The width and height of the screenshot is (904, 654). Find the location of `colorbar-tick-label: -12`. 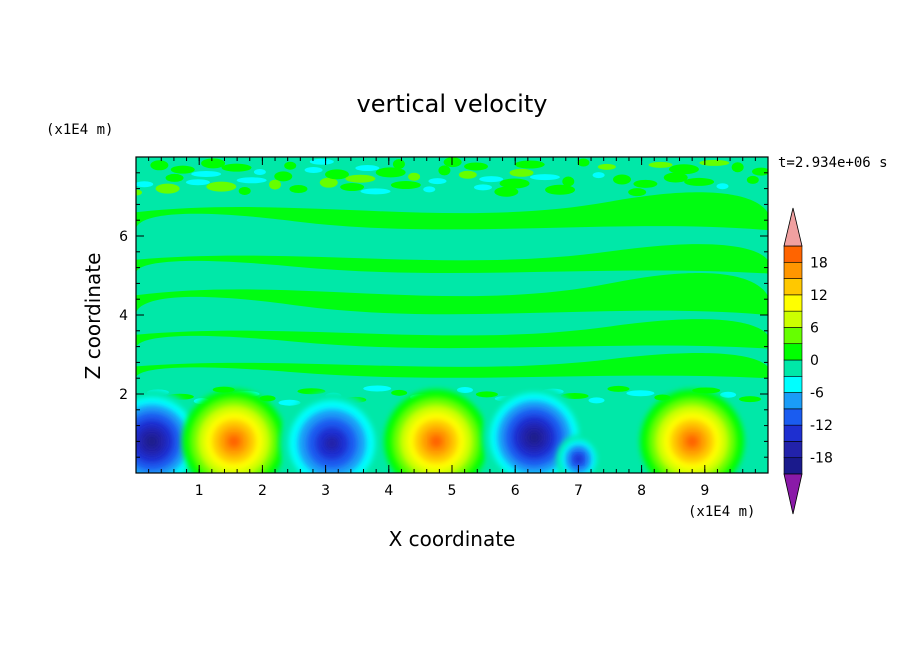

colorbar-tick-label: -12 is located at coordinates (821, 426).